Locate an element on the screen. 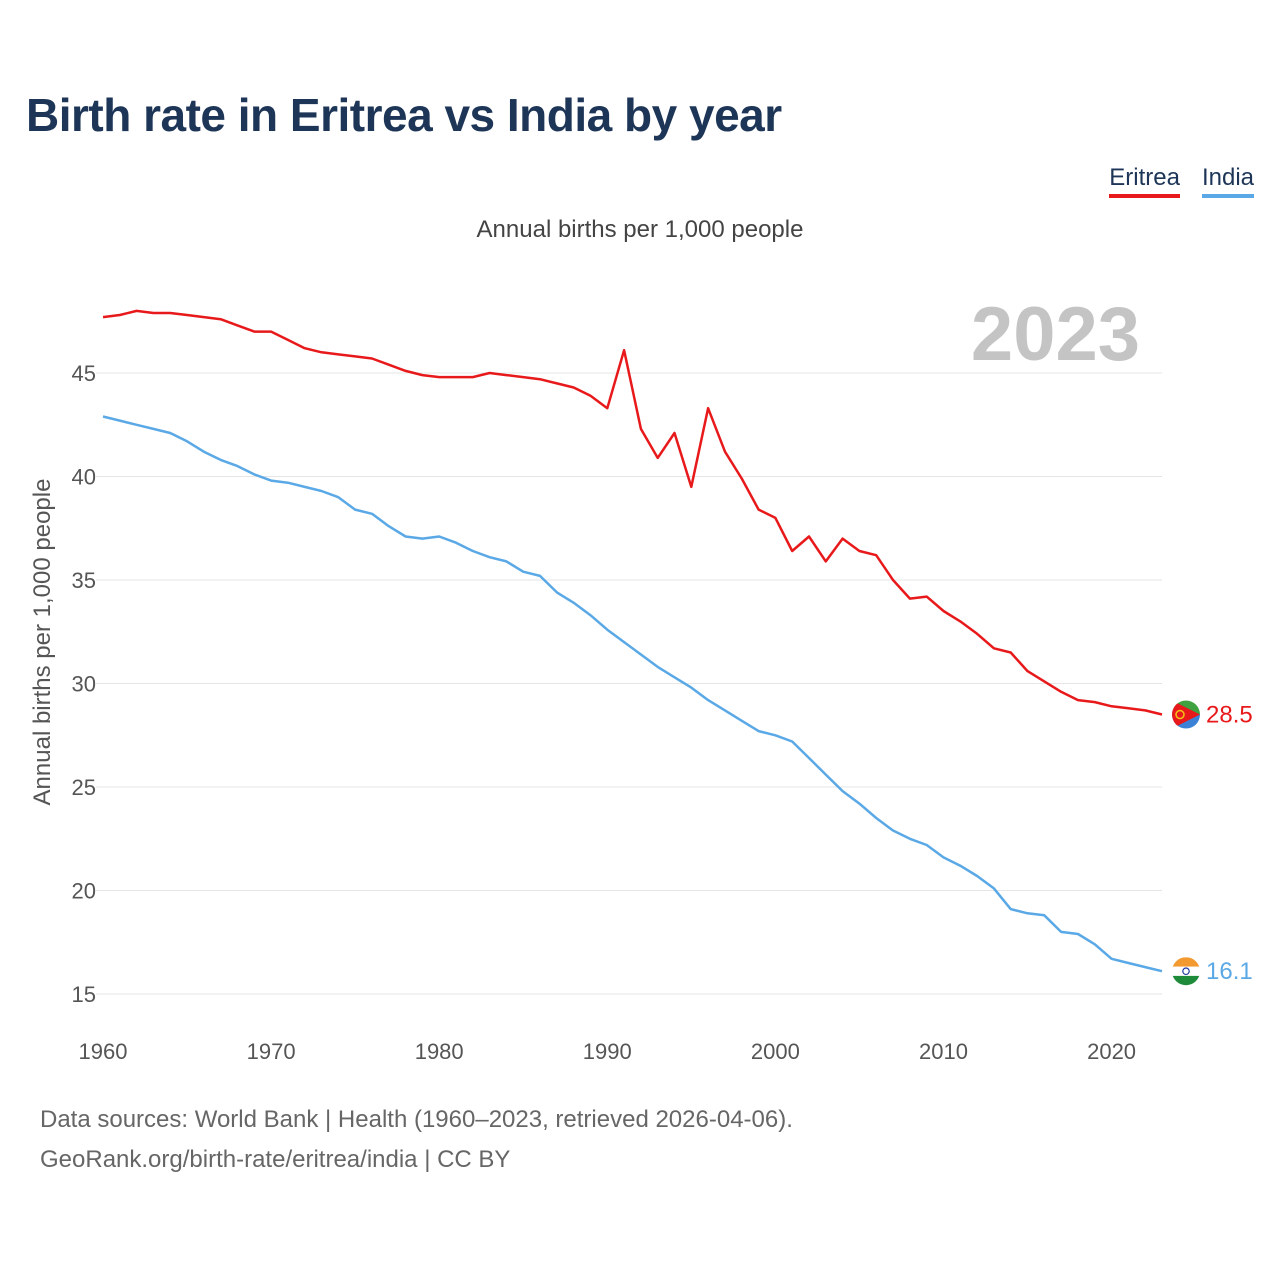 Image resolution: width=1280 pixels, height=1280 pixels. x-tick-labels: 1960 1970 1980 1990 2000 2010 2020 is located at coordinates (608, 1051).